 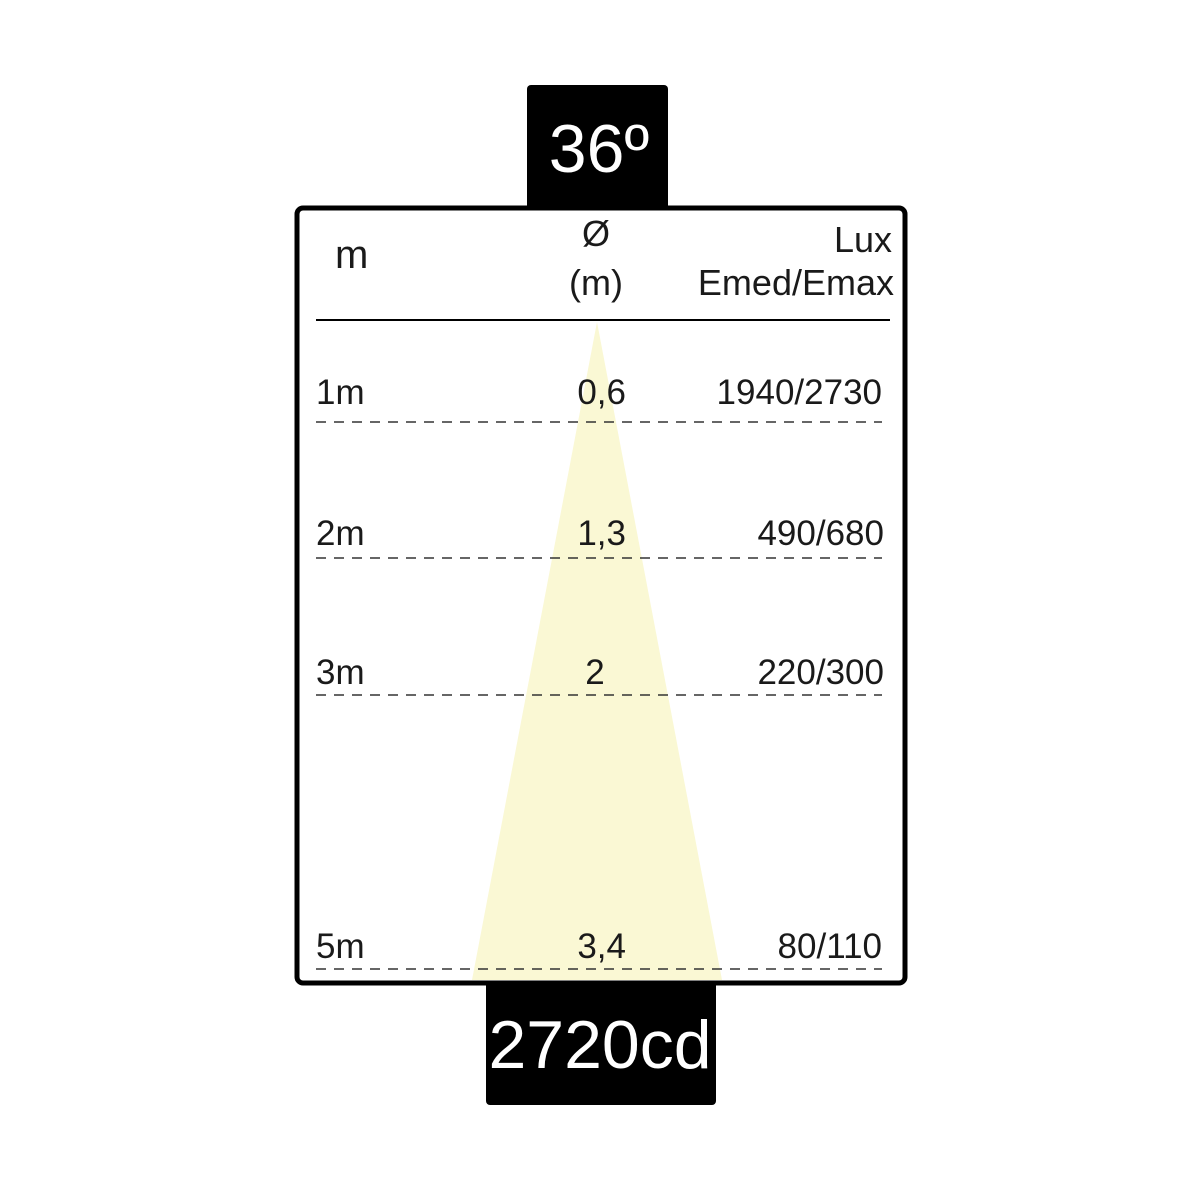 I want to click on header-diameter-symbol: Ø, so click(x=596, y=233).